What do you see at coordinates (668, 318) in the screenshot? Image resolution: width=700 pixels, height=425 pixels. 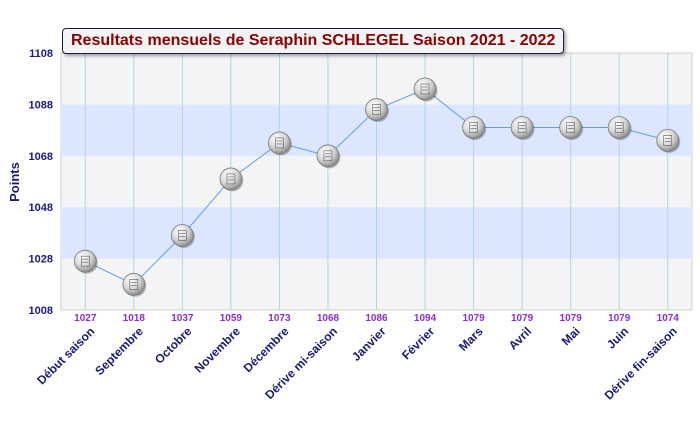 I see `data-label: 1074` at bounding box center [668, 318].